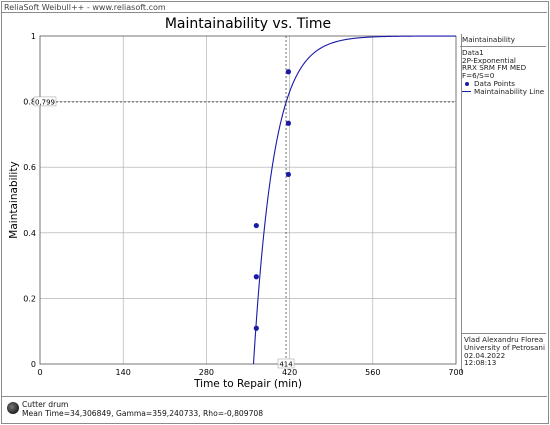  Describe the element at coordinates (289, 372) in the screenshot. I see `x-tick-label: 420` at that location.